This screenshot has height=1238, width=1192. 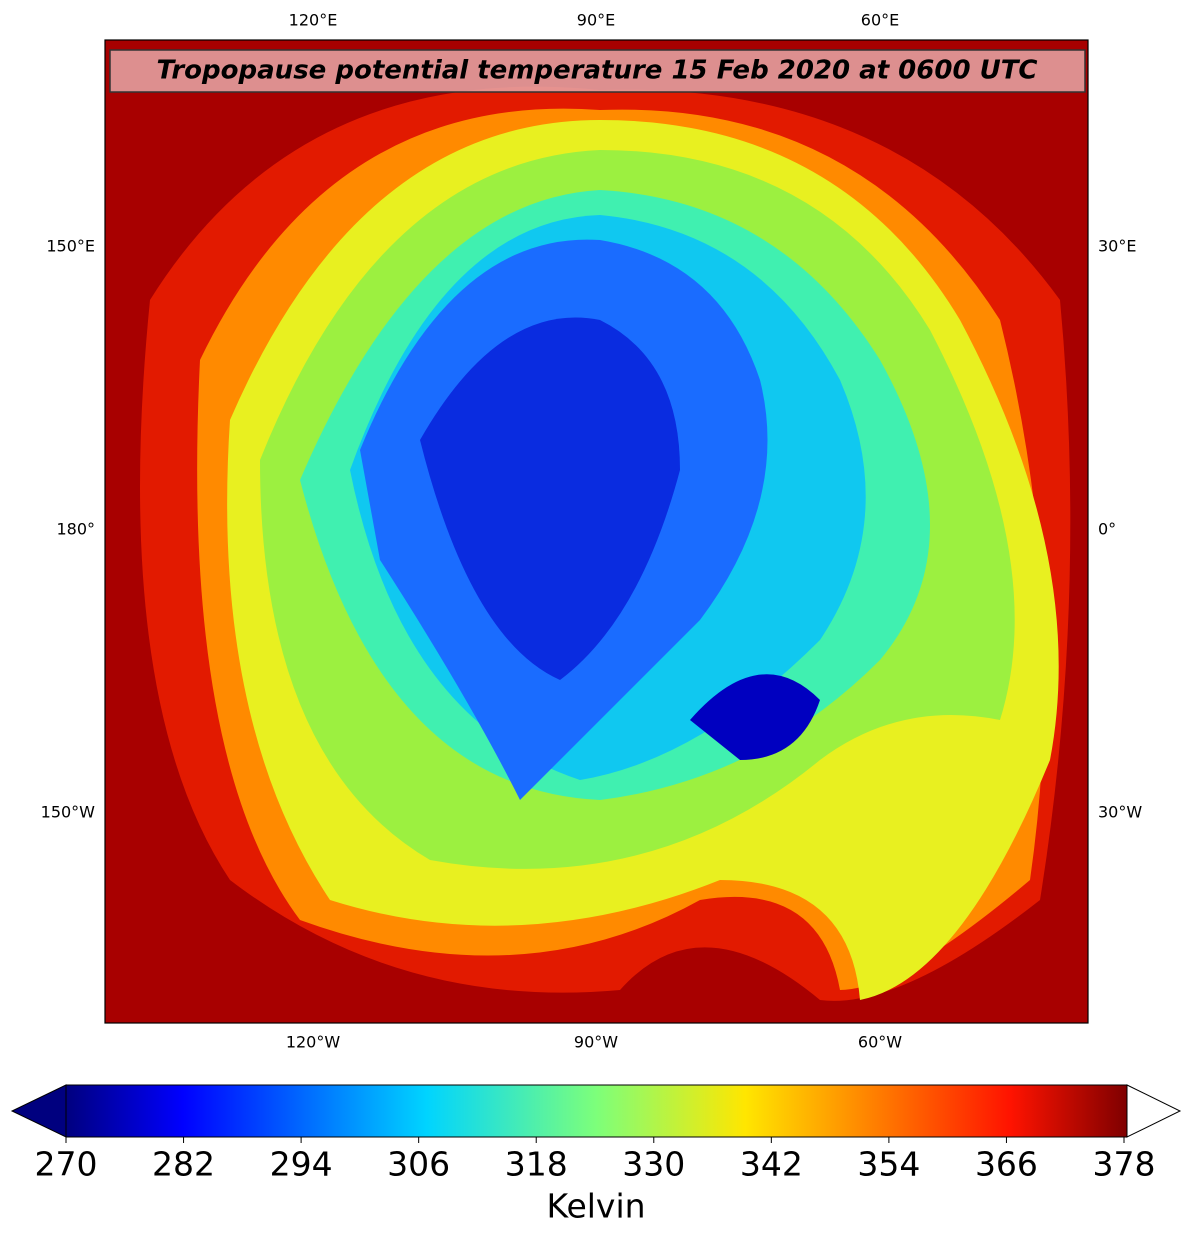 What do you see at coordinates (595, 1206) in the screenshot?
I see `colorbar-label: Kelvin` at bounding box center [595, 1206].